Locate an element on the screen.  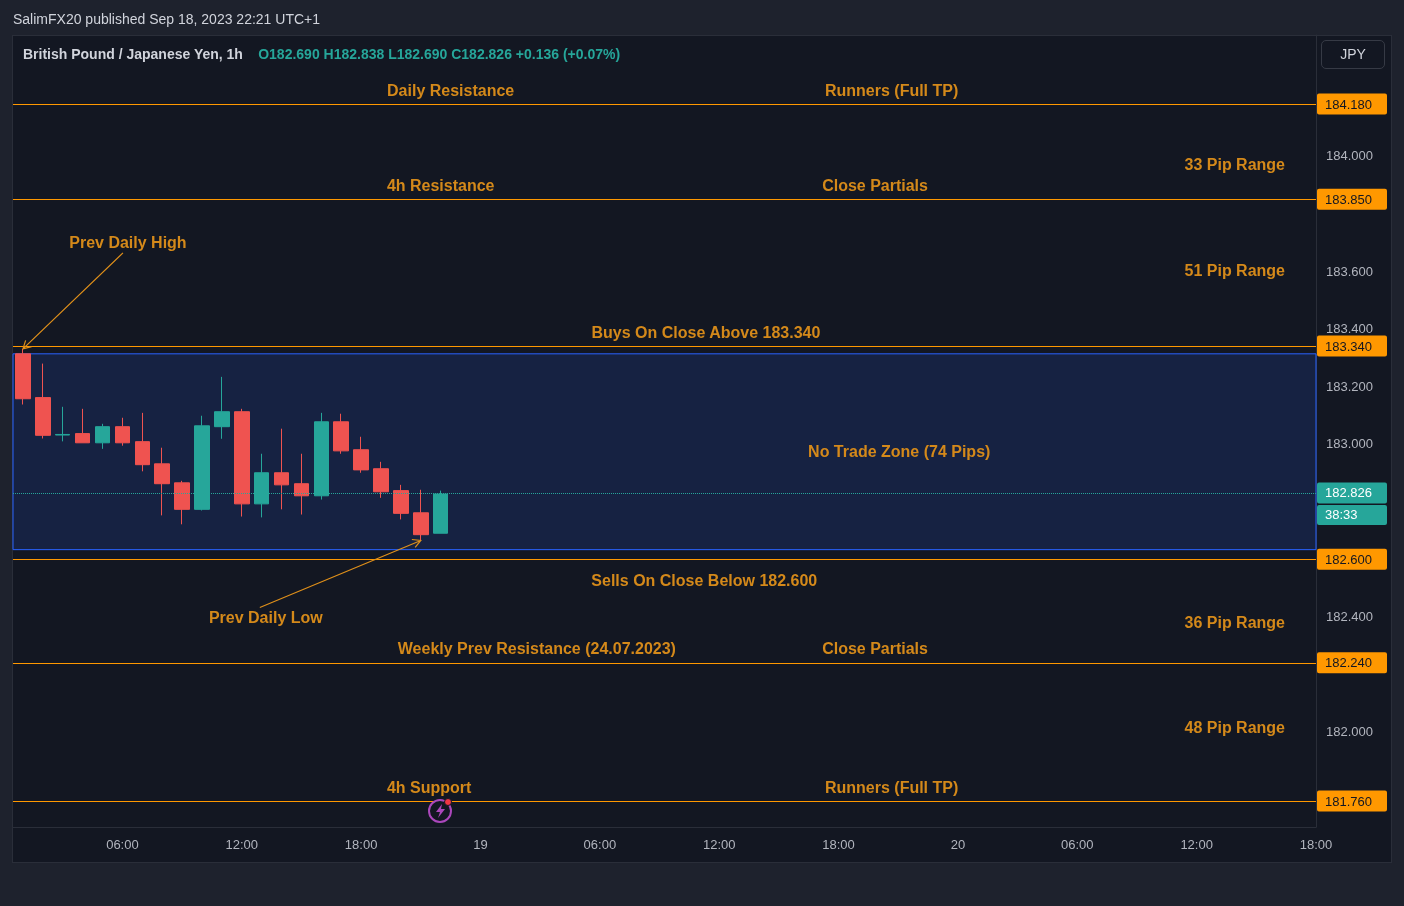
annotation: 36 Pip Range is located at coordinates (1235, 622).